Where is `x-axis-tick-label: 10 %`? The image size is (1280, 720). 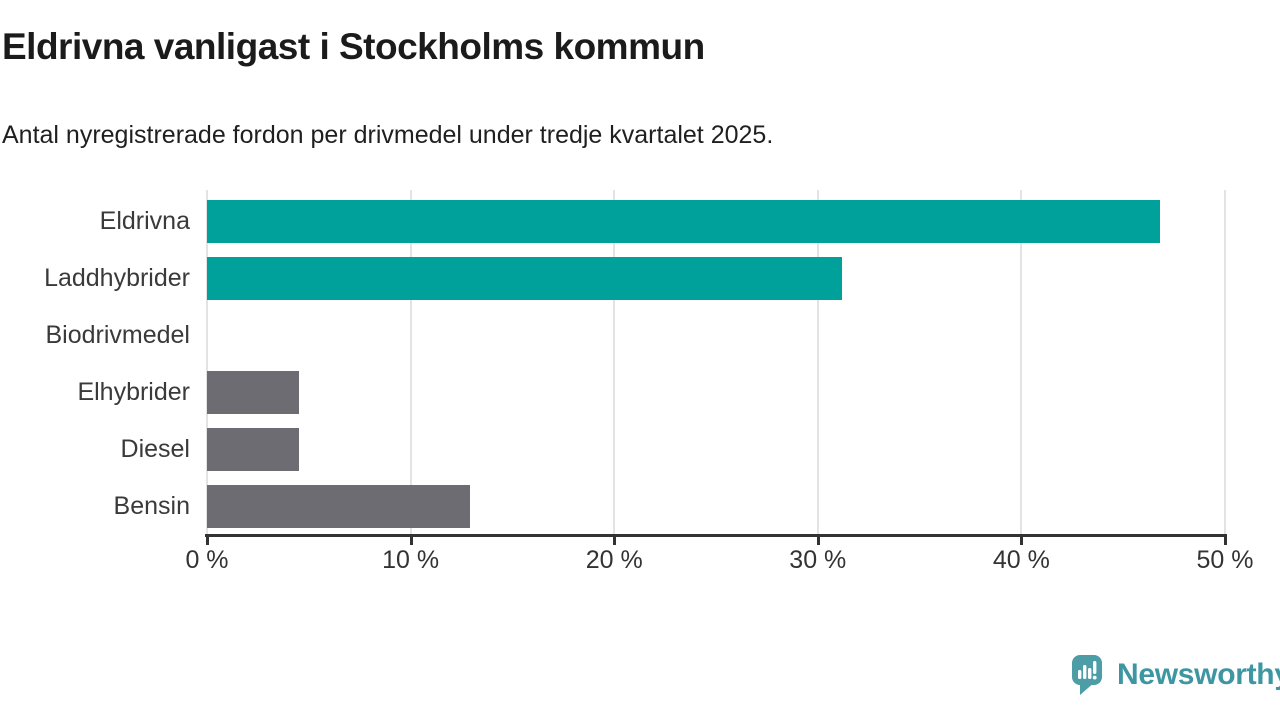 x-axis-tick-label: 10 % is located at coordinates (411, 560).